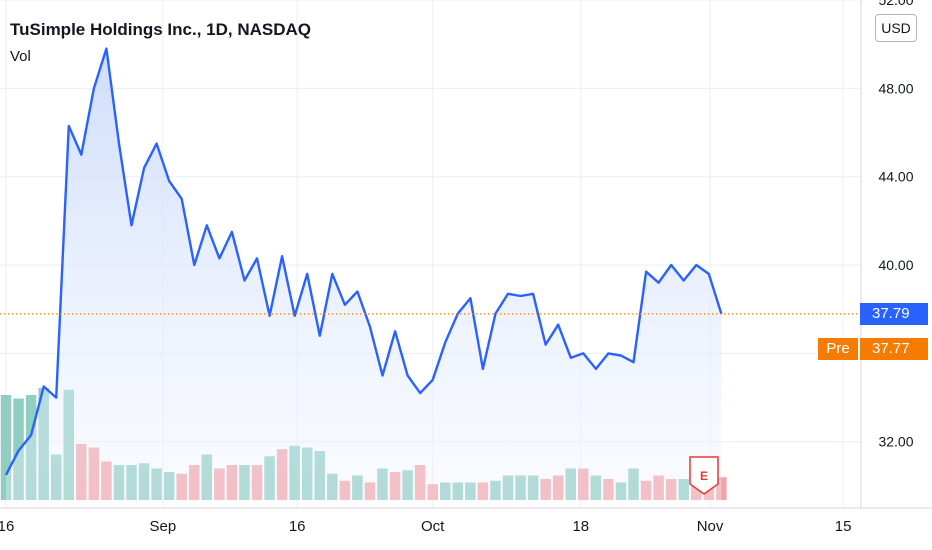 This screenshot has height=550, width=932. What do you see at coordinates (894, 349) in the screenshot?
I see `pre-market-price-tag: 37.77` at bounding box center [894, 349].